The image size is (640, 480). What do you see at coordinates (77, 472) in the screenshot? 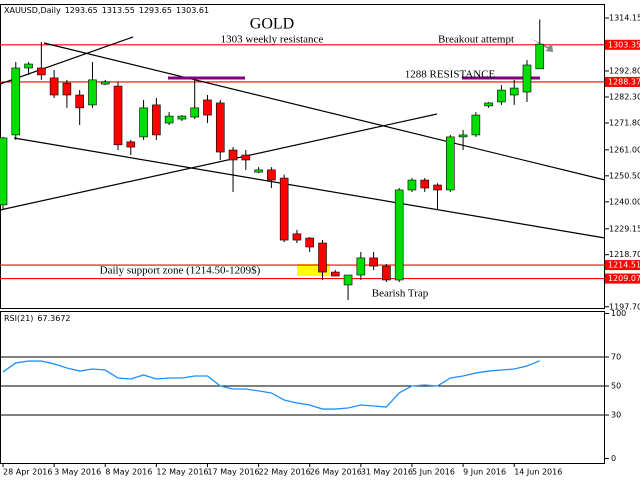
I see `x-tick-label: 3 May 2016` at bounding box center [77, 472].